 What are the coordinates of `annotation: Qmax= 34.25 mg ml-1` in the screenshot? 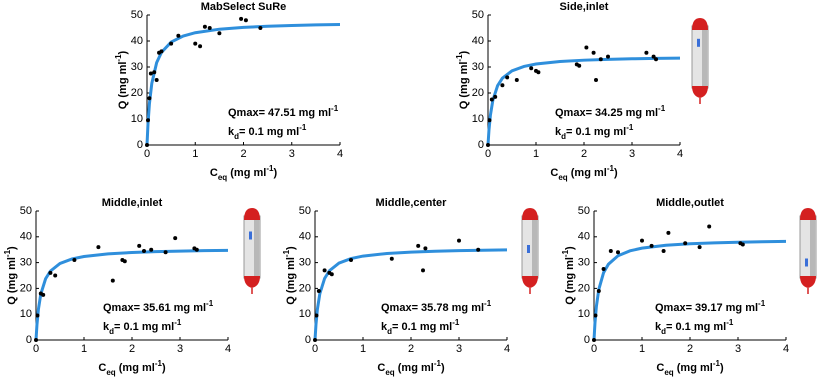 It's located at (610, 111).